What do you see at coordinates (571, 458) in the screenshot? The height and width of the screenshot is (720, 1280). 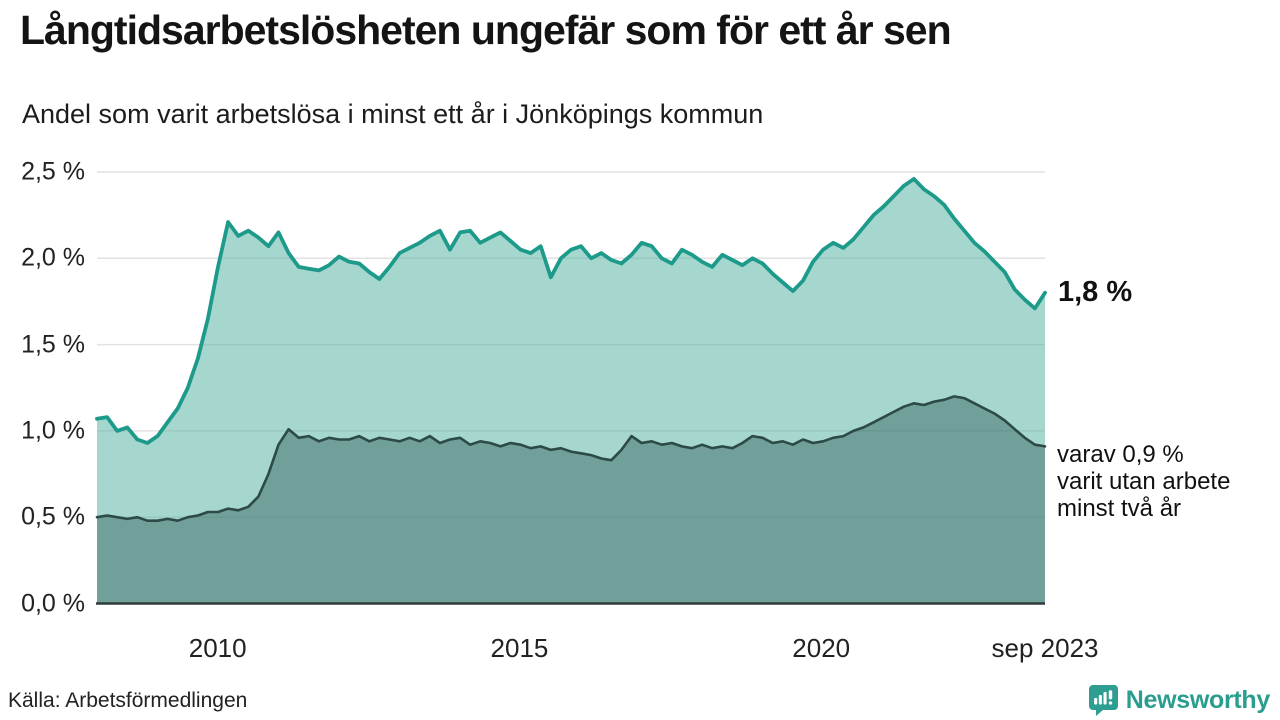 I see `series-line-two-year` at bounding box center [571, 458].